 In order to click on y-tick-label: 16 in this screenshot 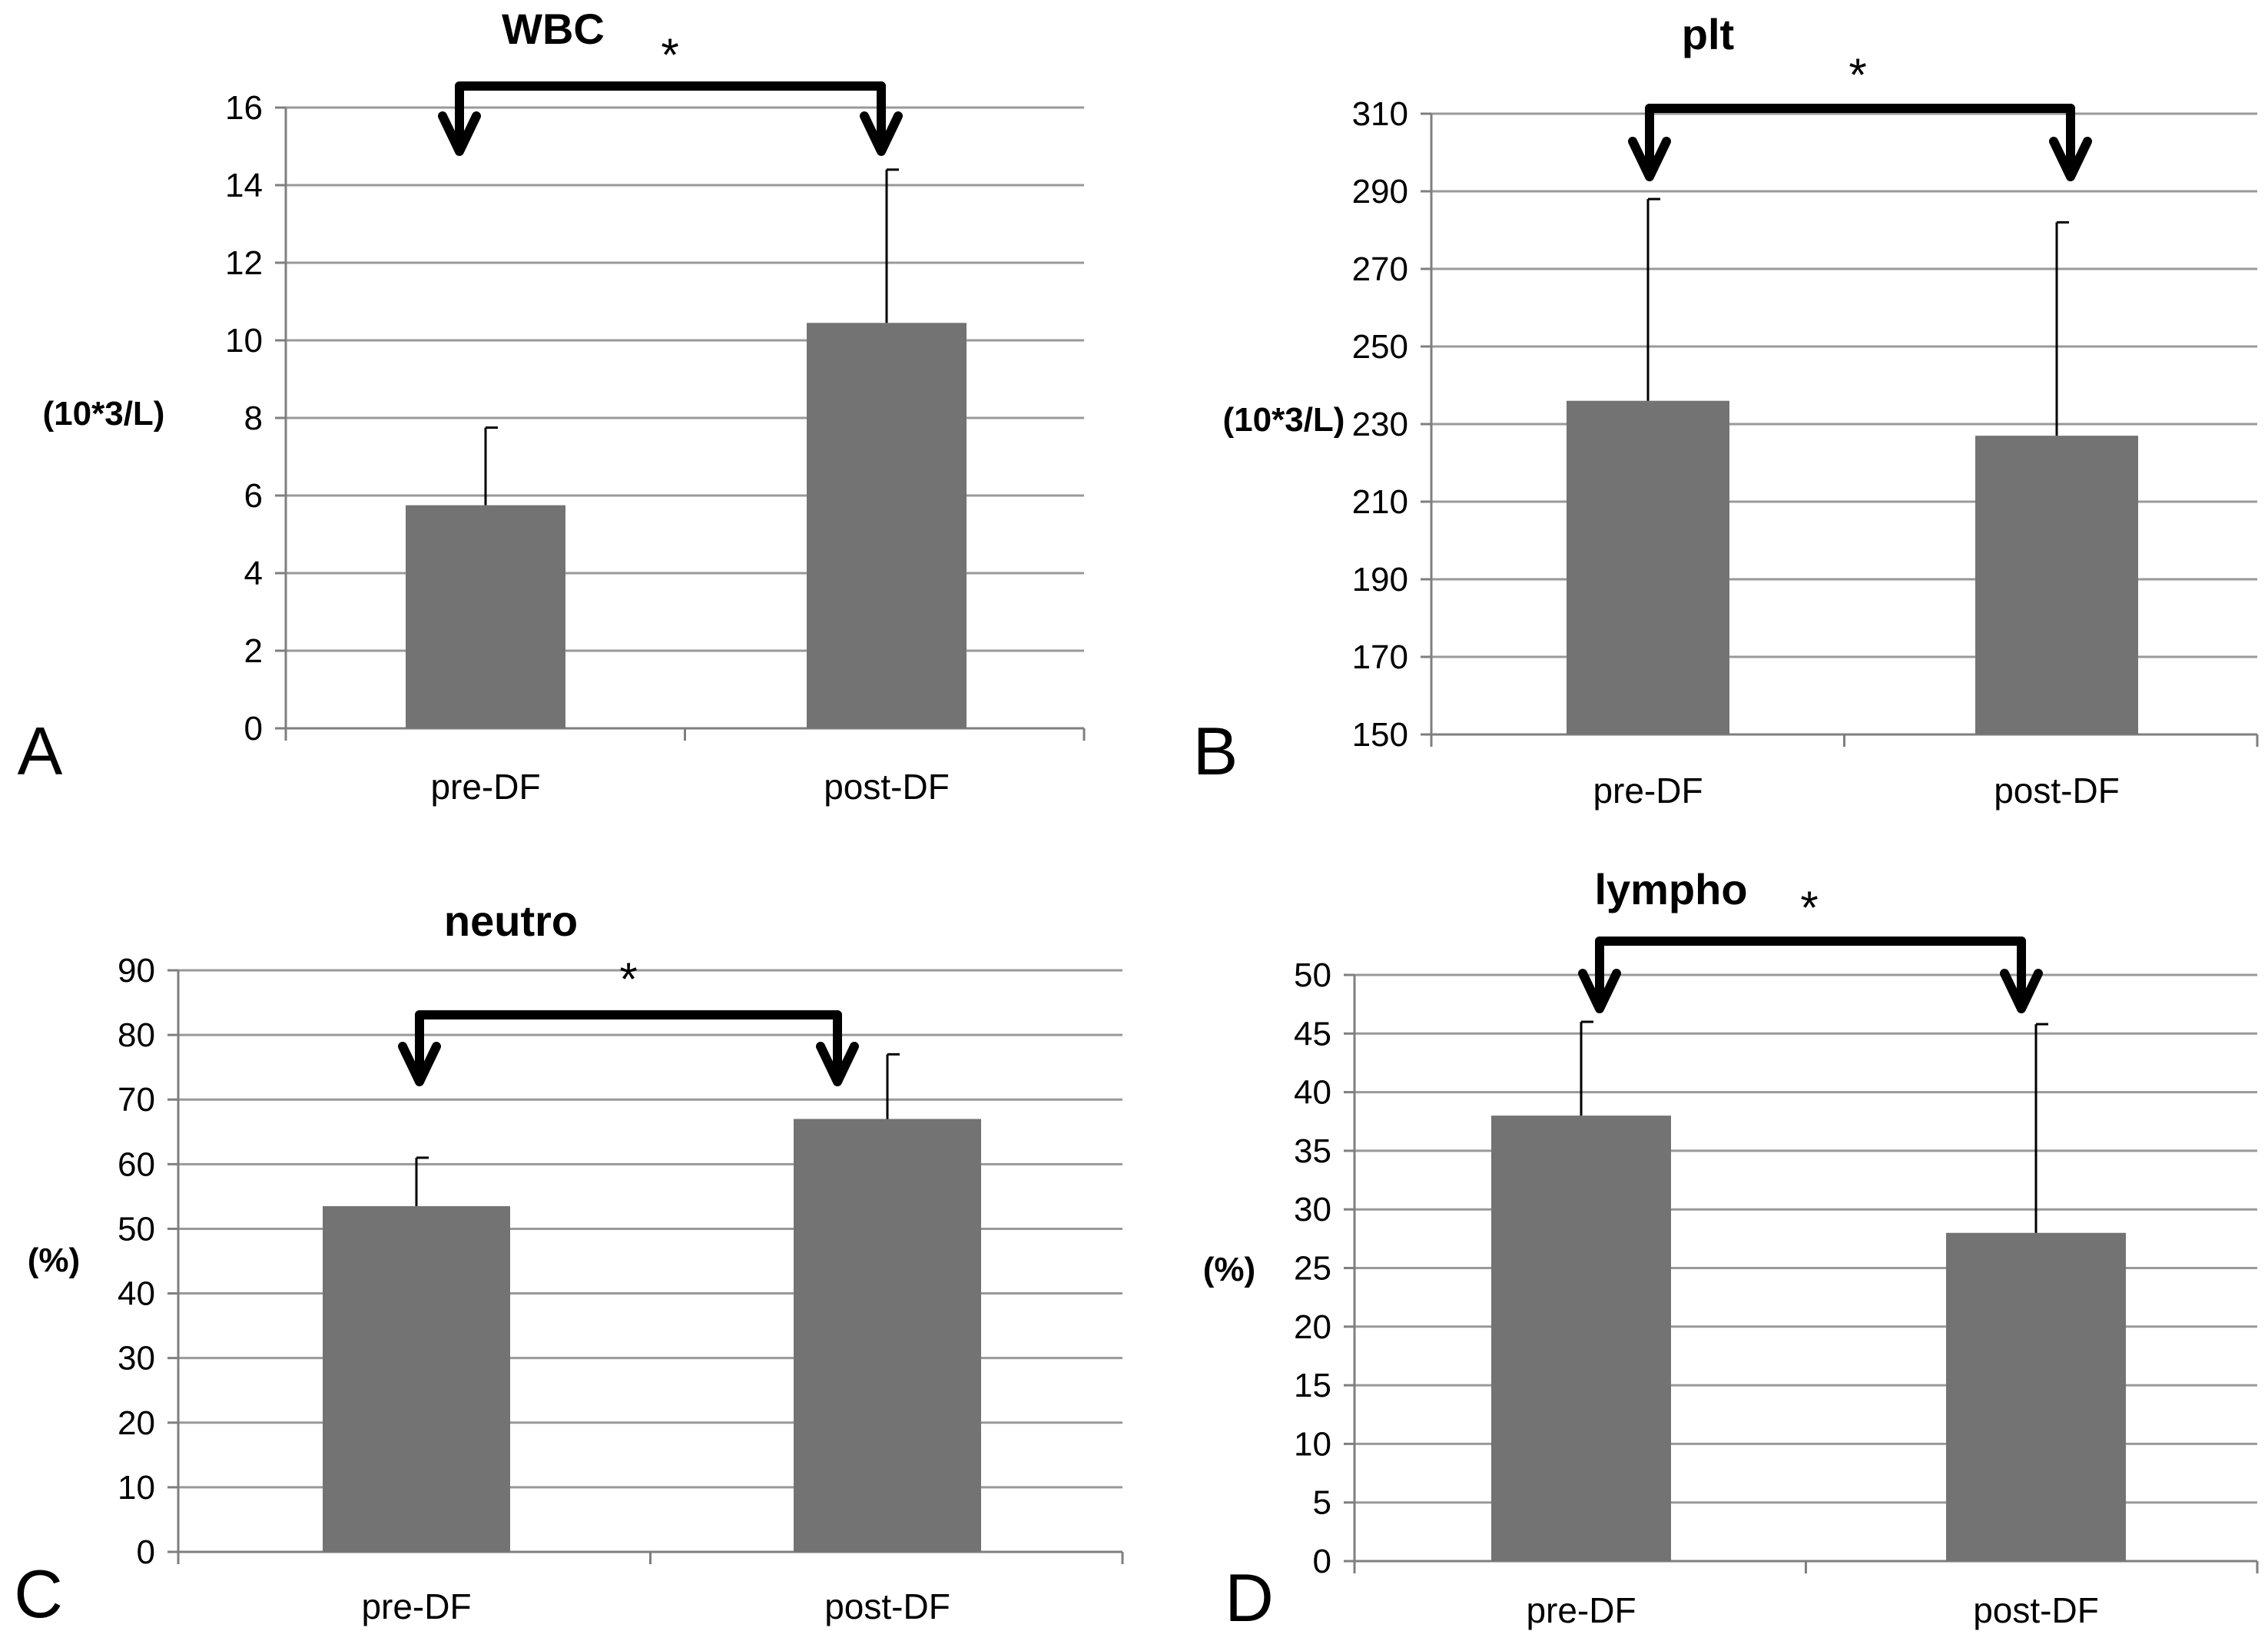, I will do `click(244, 108)`.